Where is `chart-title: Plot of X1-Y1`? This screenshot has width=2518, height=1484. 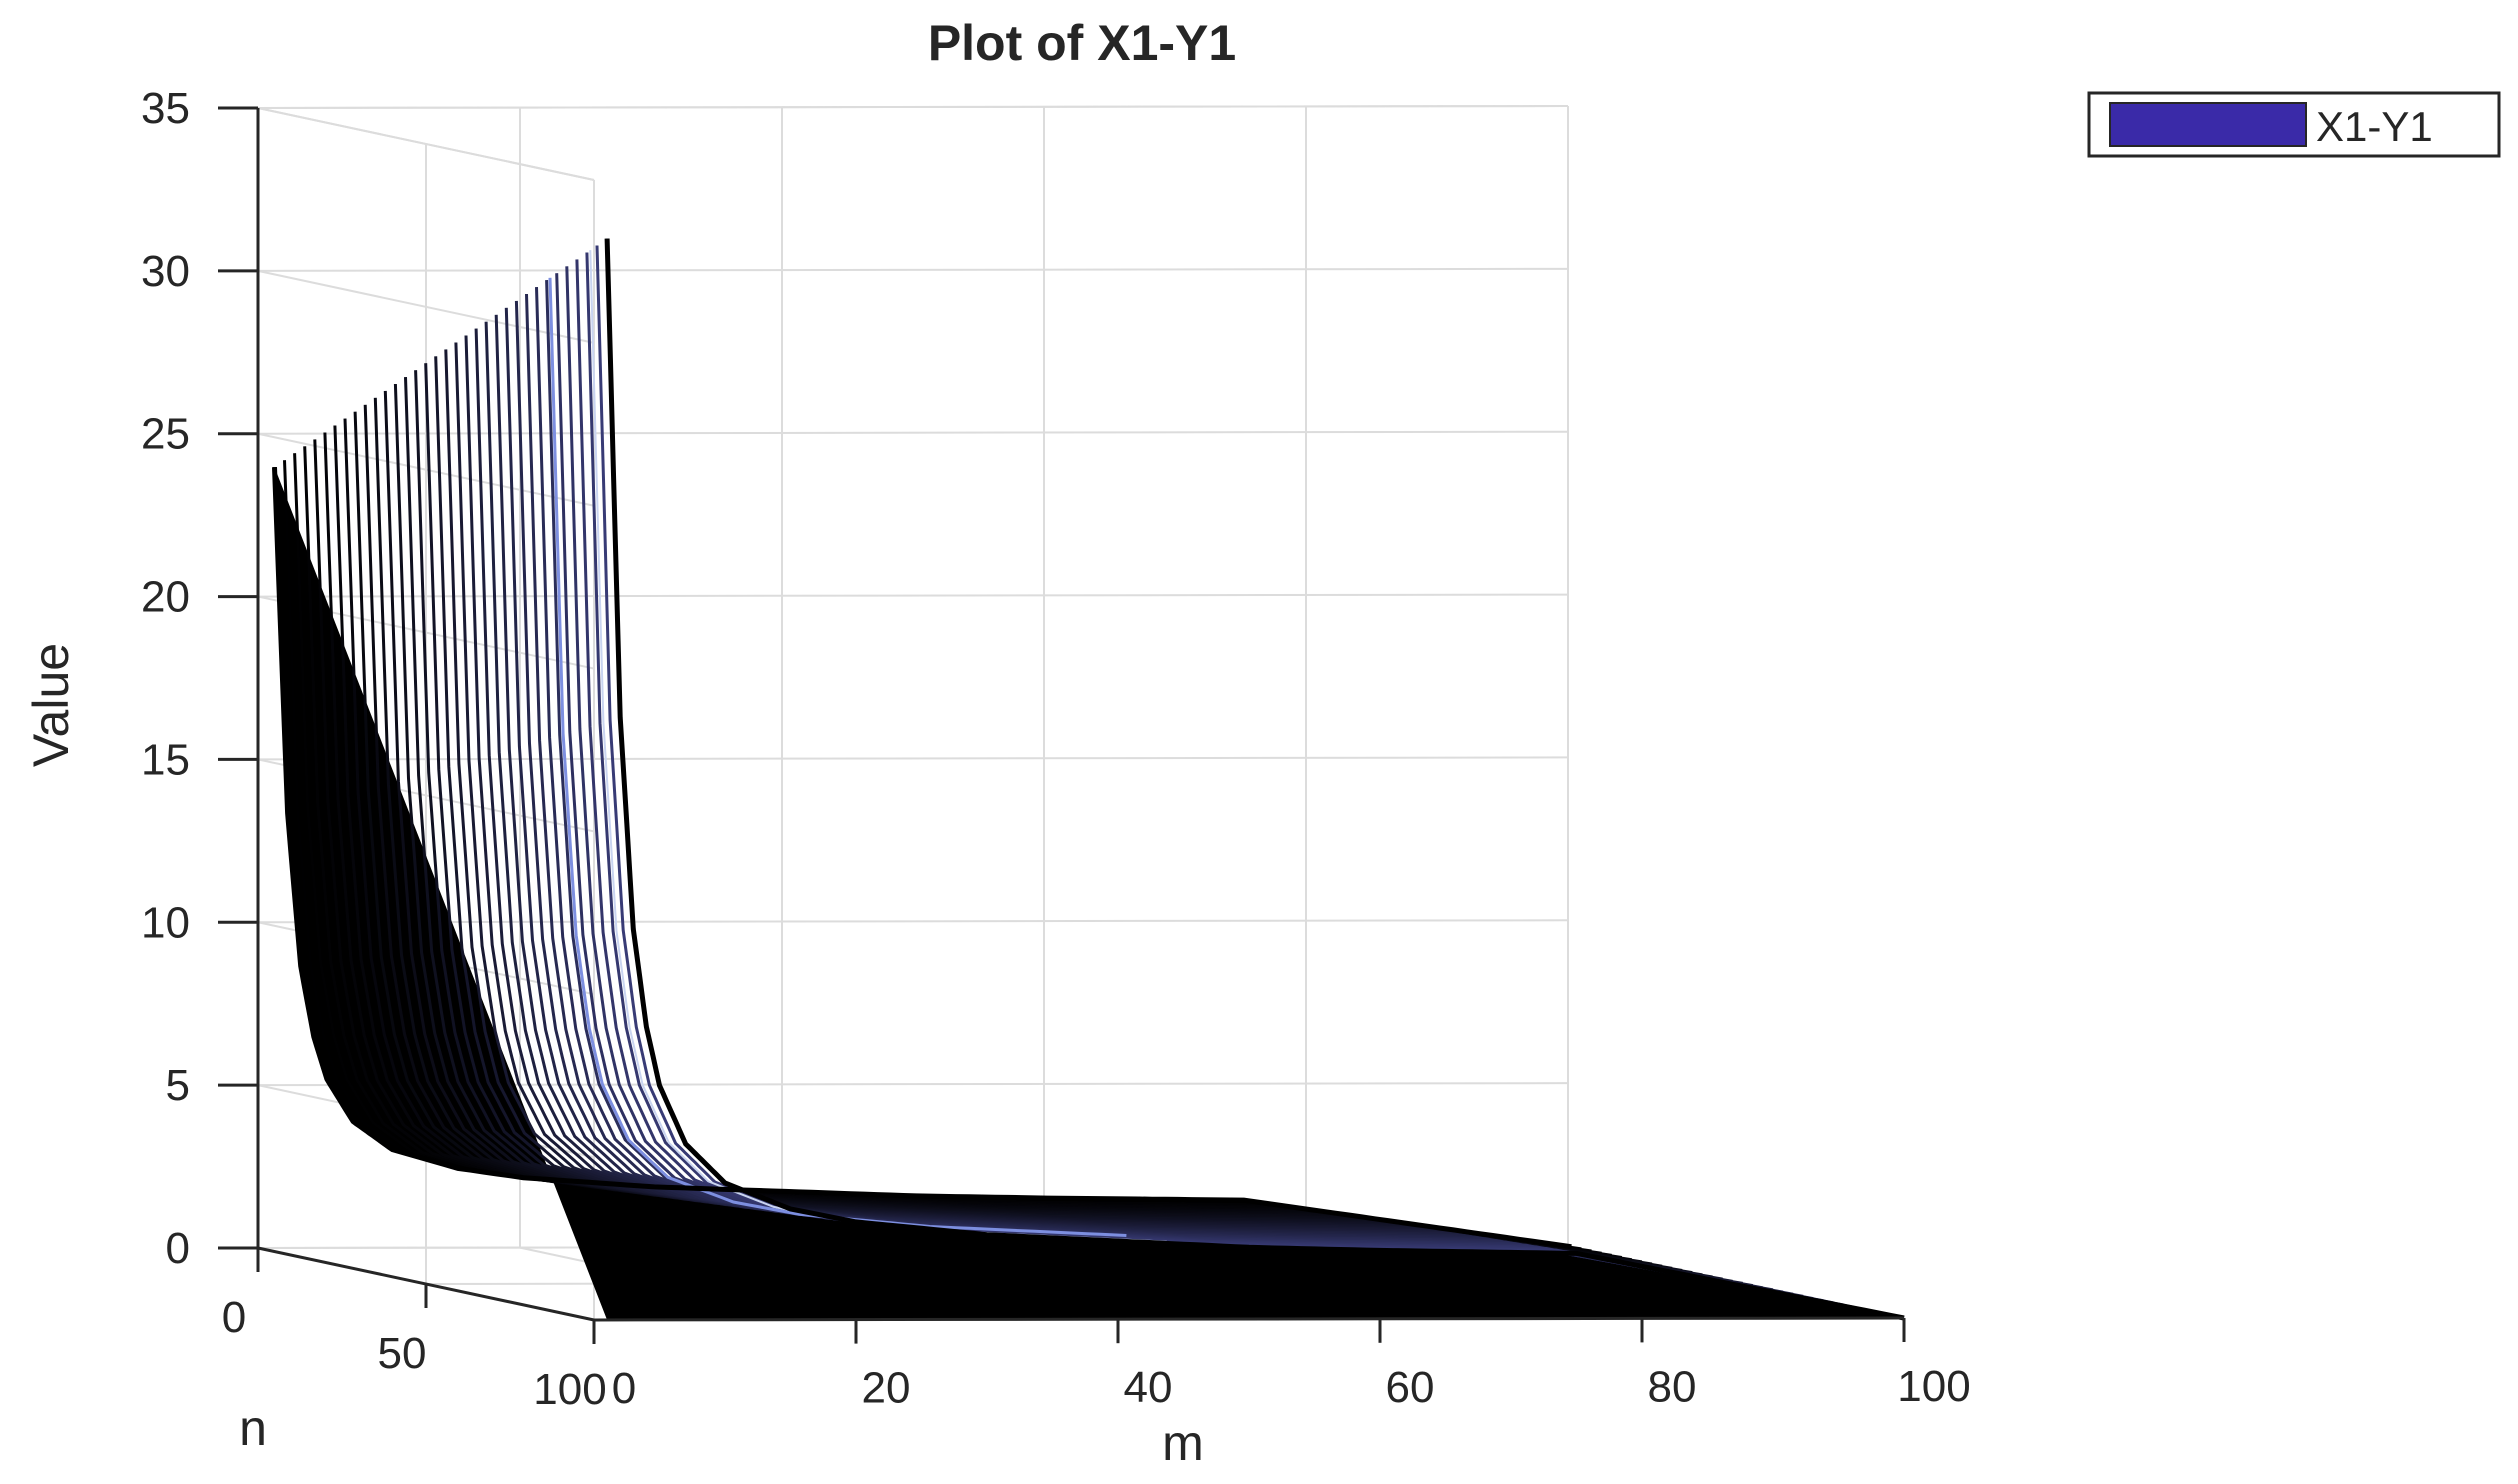 chart-title: Plot of X1-Y1 is located at coordinates (1082, 43).